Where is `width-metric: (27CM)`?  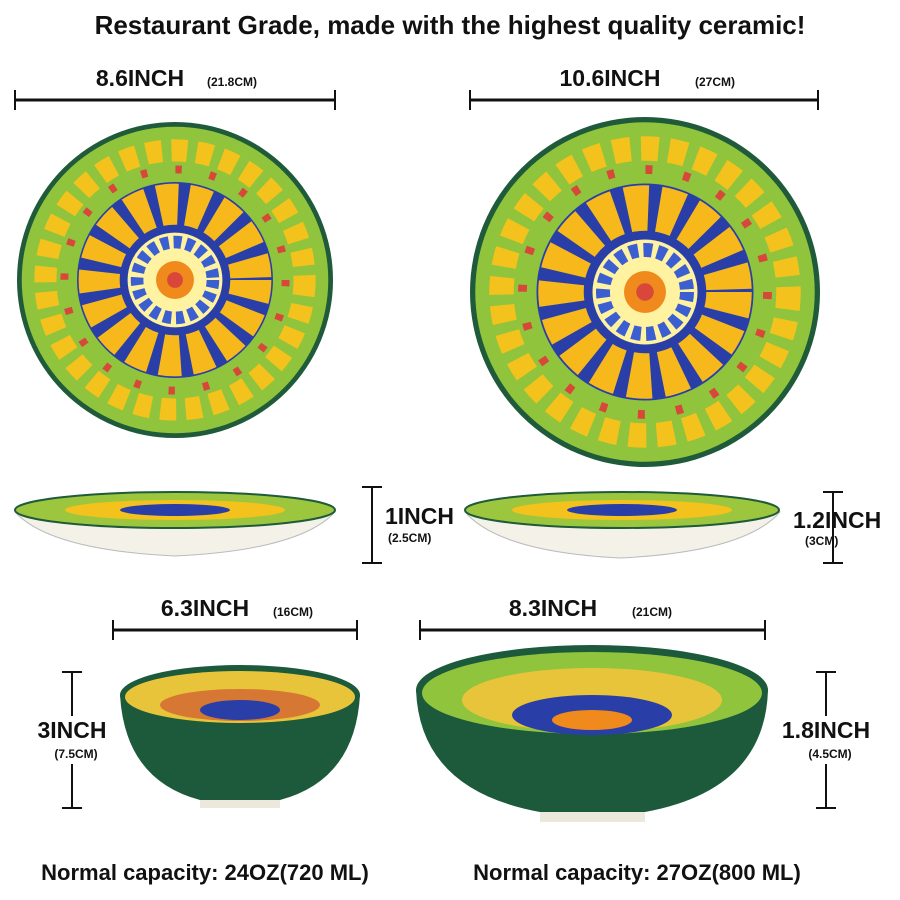 width-metric: (27CM) is located at coordinates (715, 82).